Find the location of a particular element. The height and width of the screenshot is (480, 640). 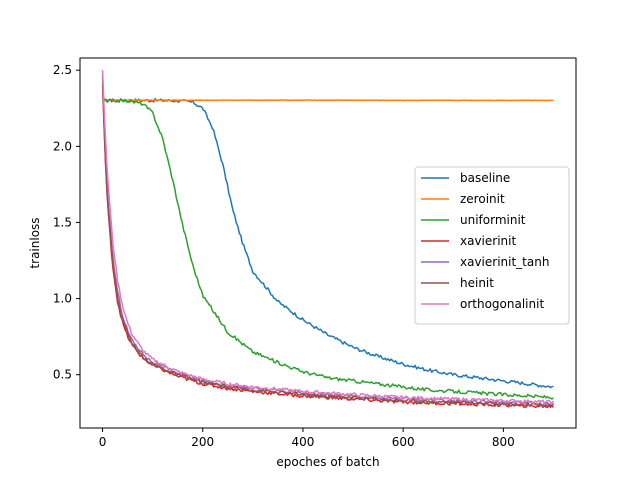

x-tick-label: 600 is located at coordinates (403, 442).